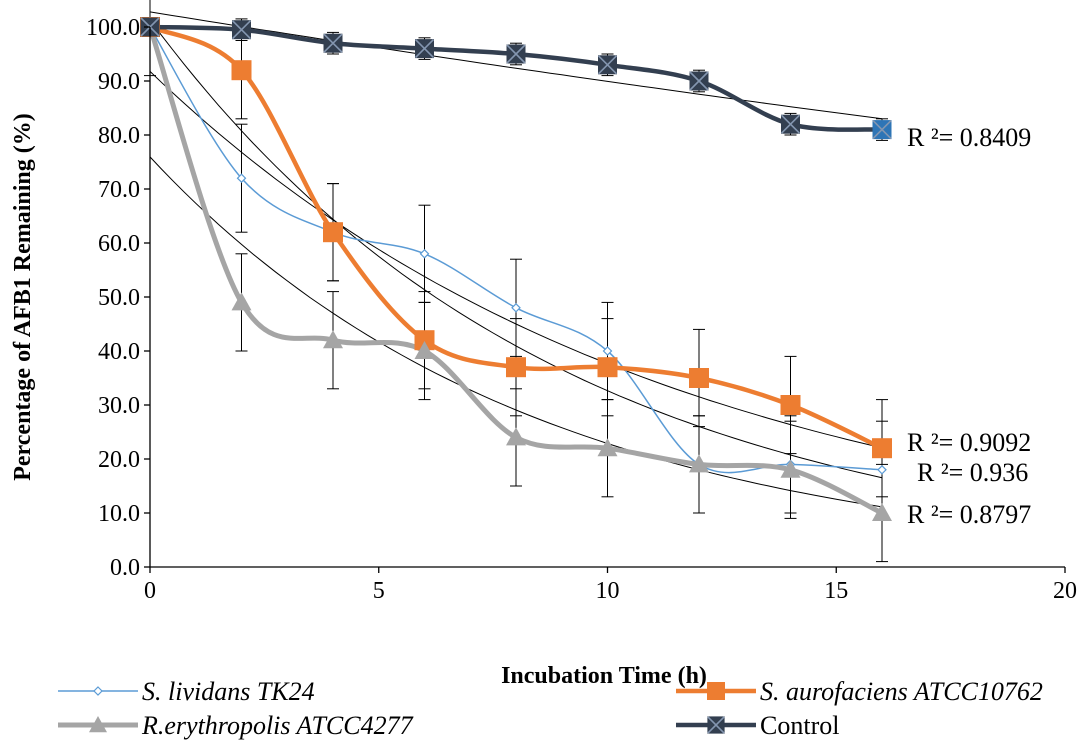 The image size is (1084, 748). What do you see at coordinates (228, 691) in the screenshot?
I see `legend-label: S. lividans TK24` at bounding box center [228, 691].